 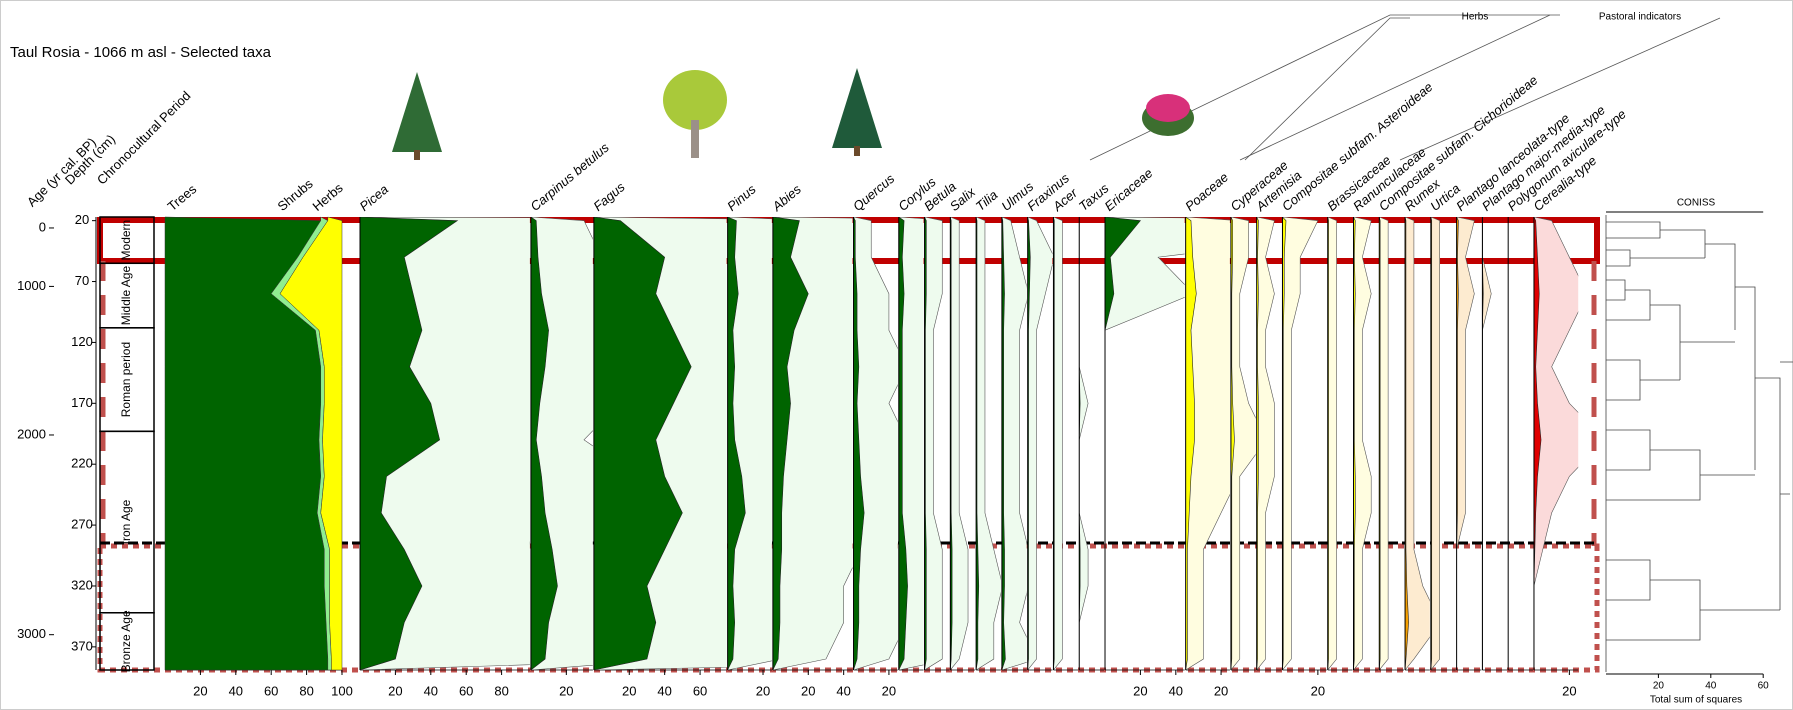 I want to click on x-tick-label: 80, so click(x=501, y=690).